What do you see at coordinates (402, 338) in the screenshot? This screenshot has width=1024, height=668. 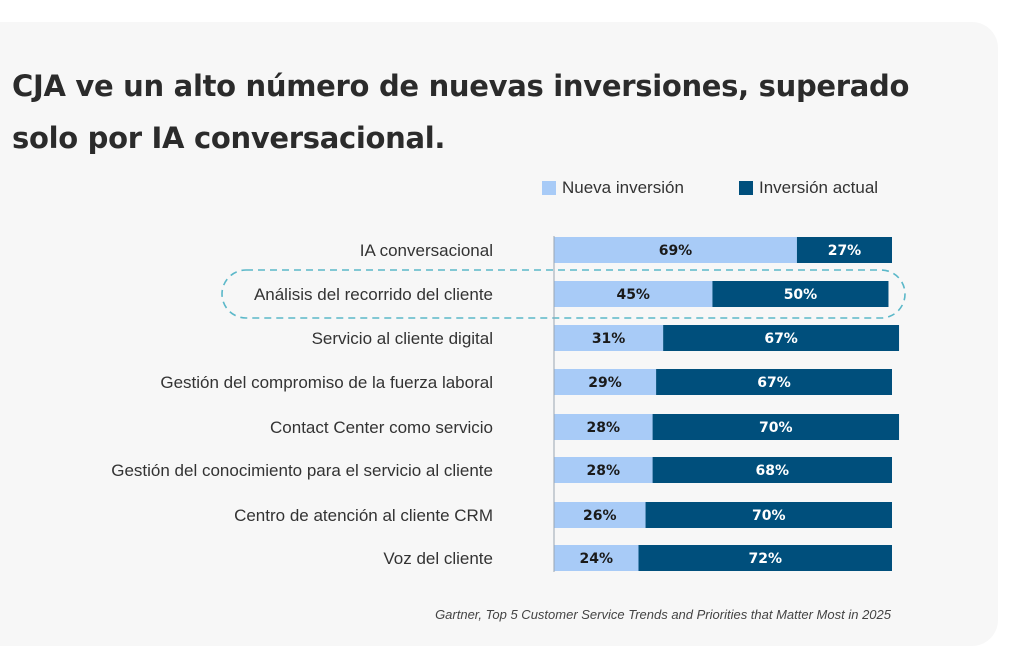 I see `category-label: Servicio al cliente digital` at bounding box center [402, 338].